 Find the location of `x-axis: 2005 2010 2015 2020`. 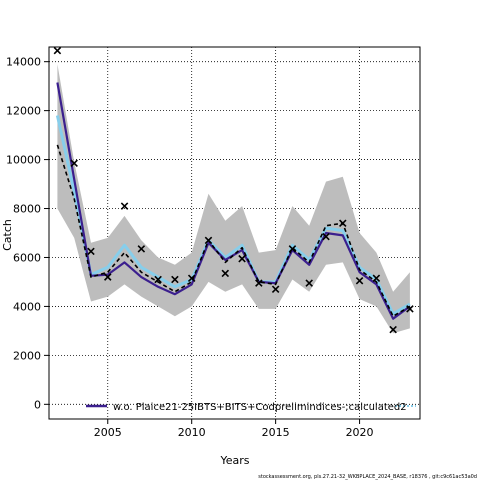

x-axis: 2005 2010 2015 2020 is located at coordinates (234, 429).